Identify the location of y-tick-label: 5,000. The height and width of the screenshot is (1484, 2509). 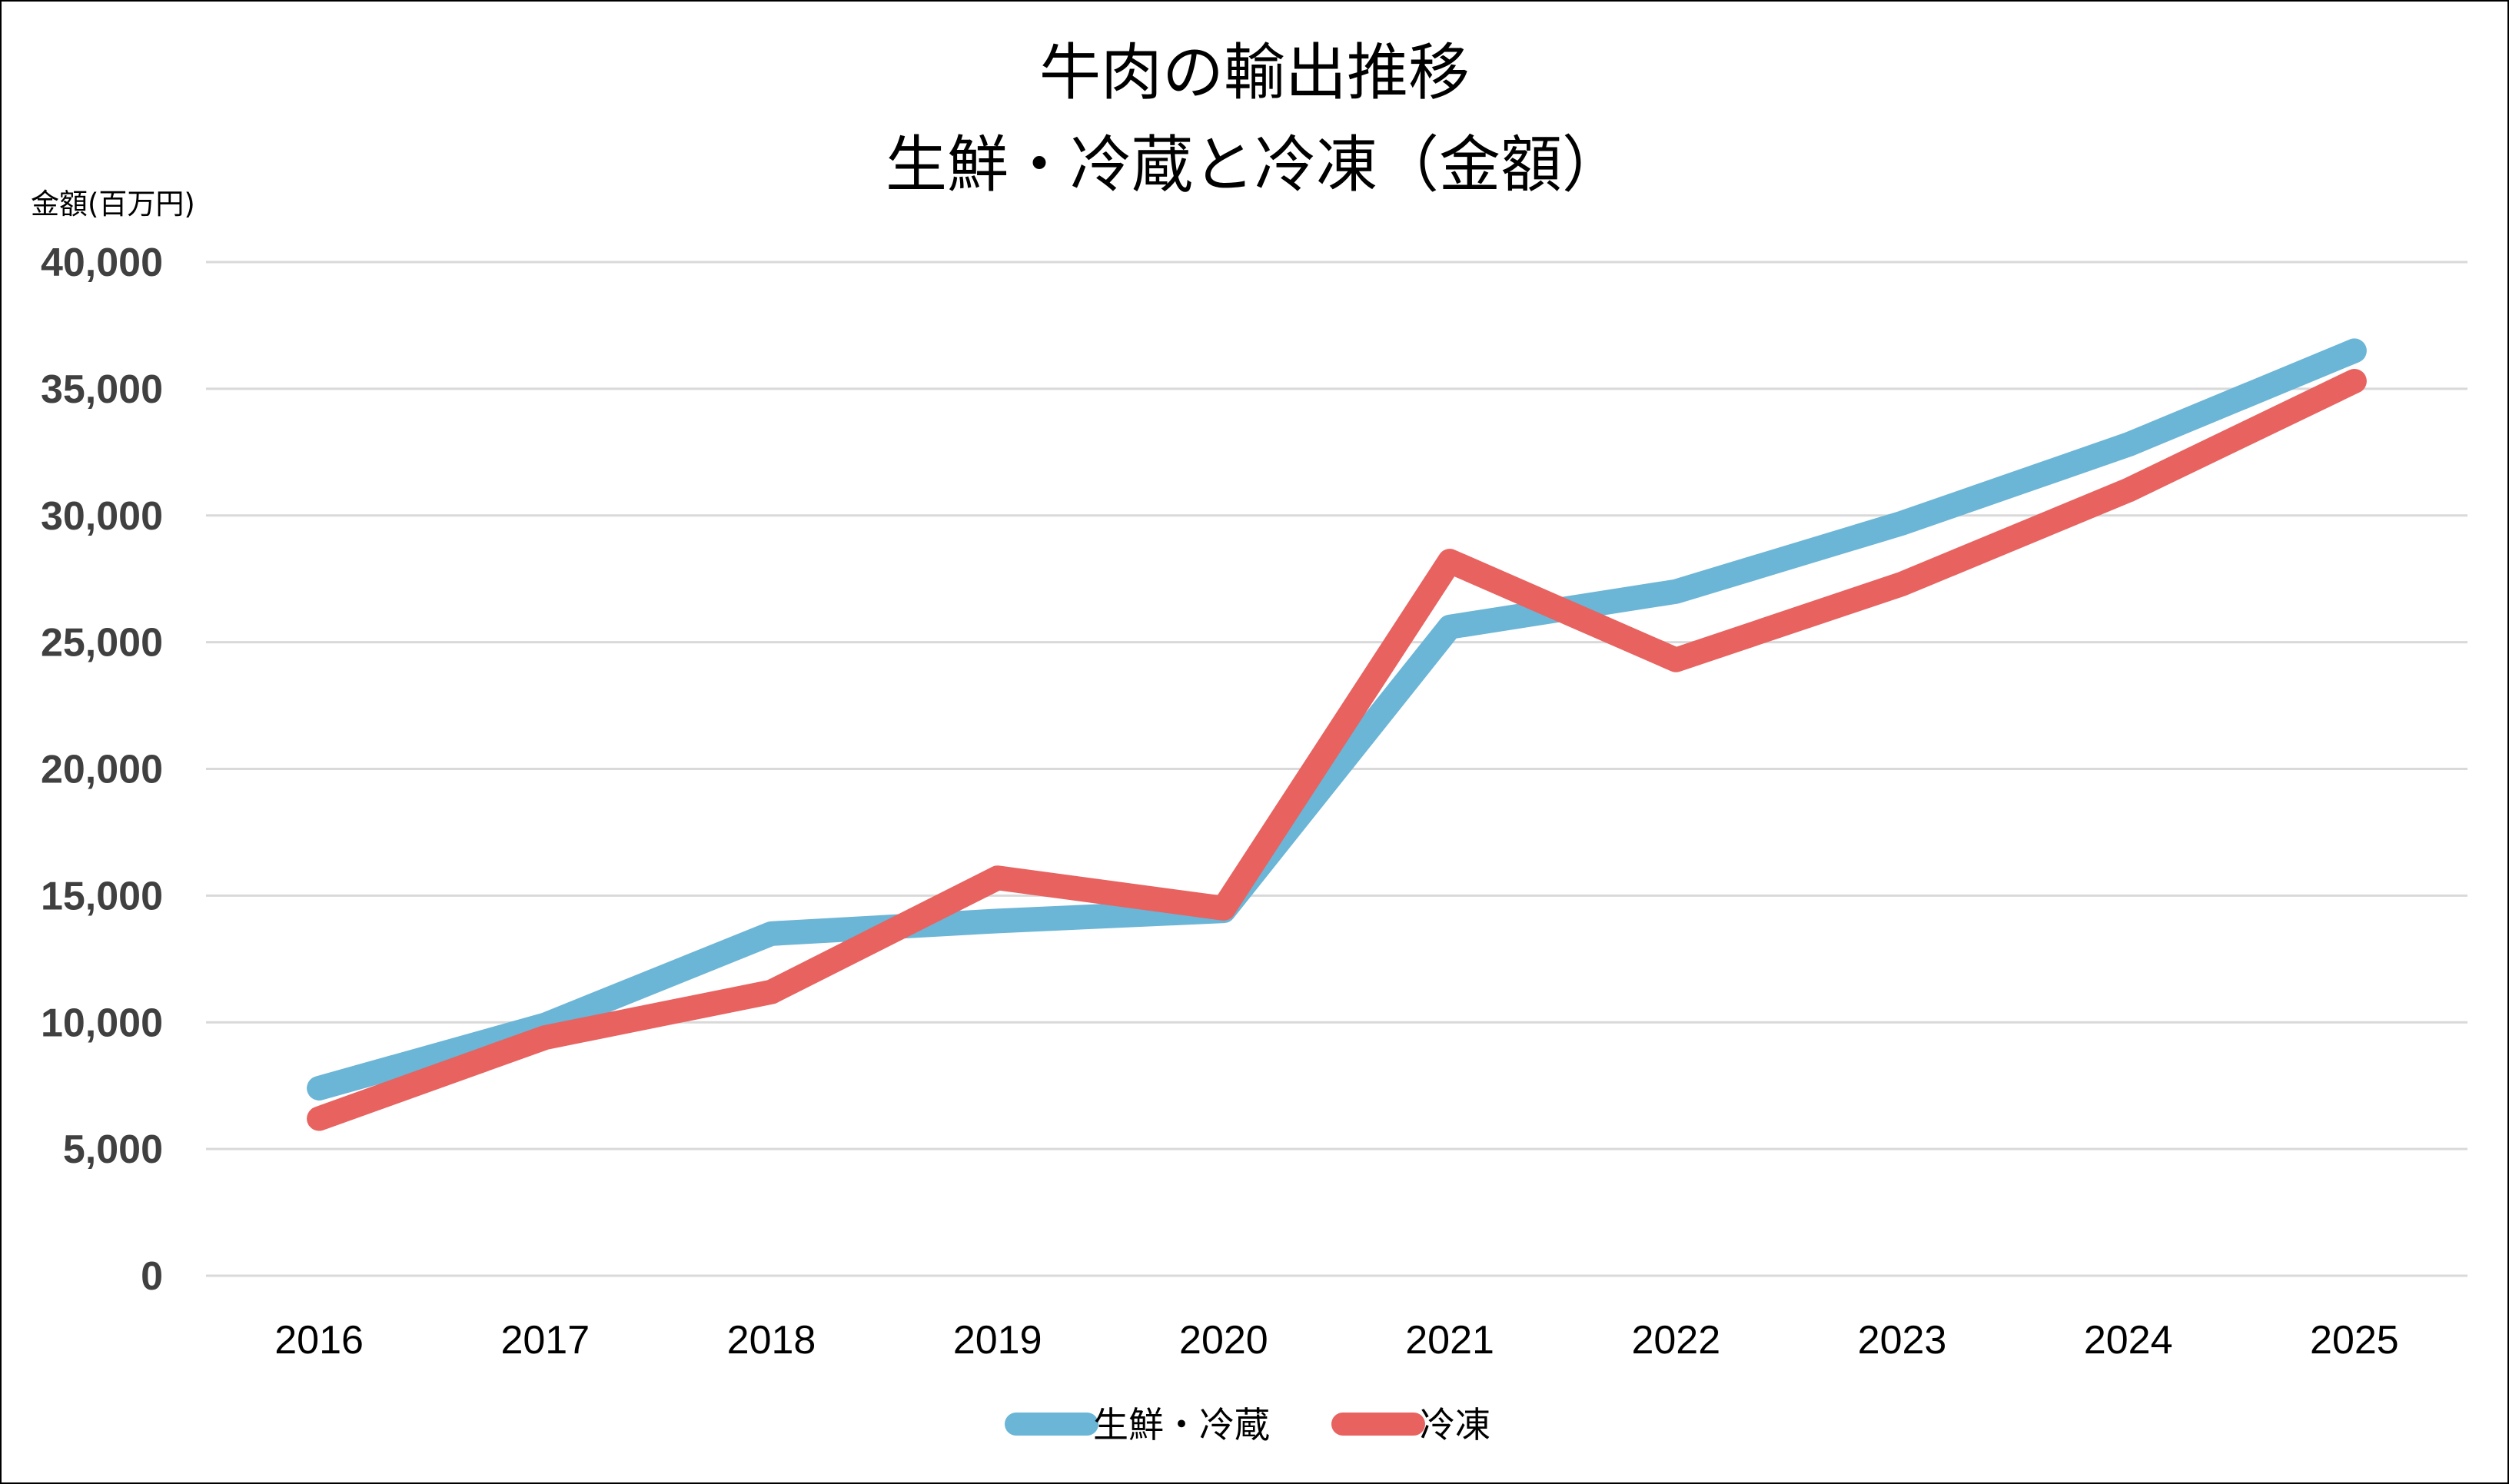
(113, 1149).